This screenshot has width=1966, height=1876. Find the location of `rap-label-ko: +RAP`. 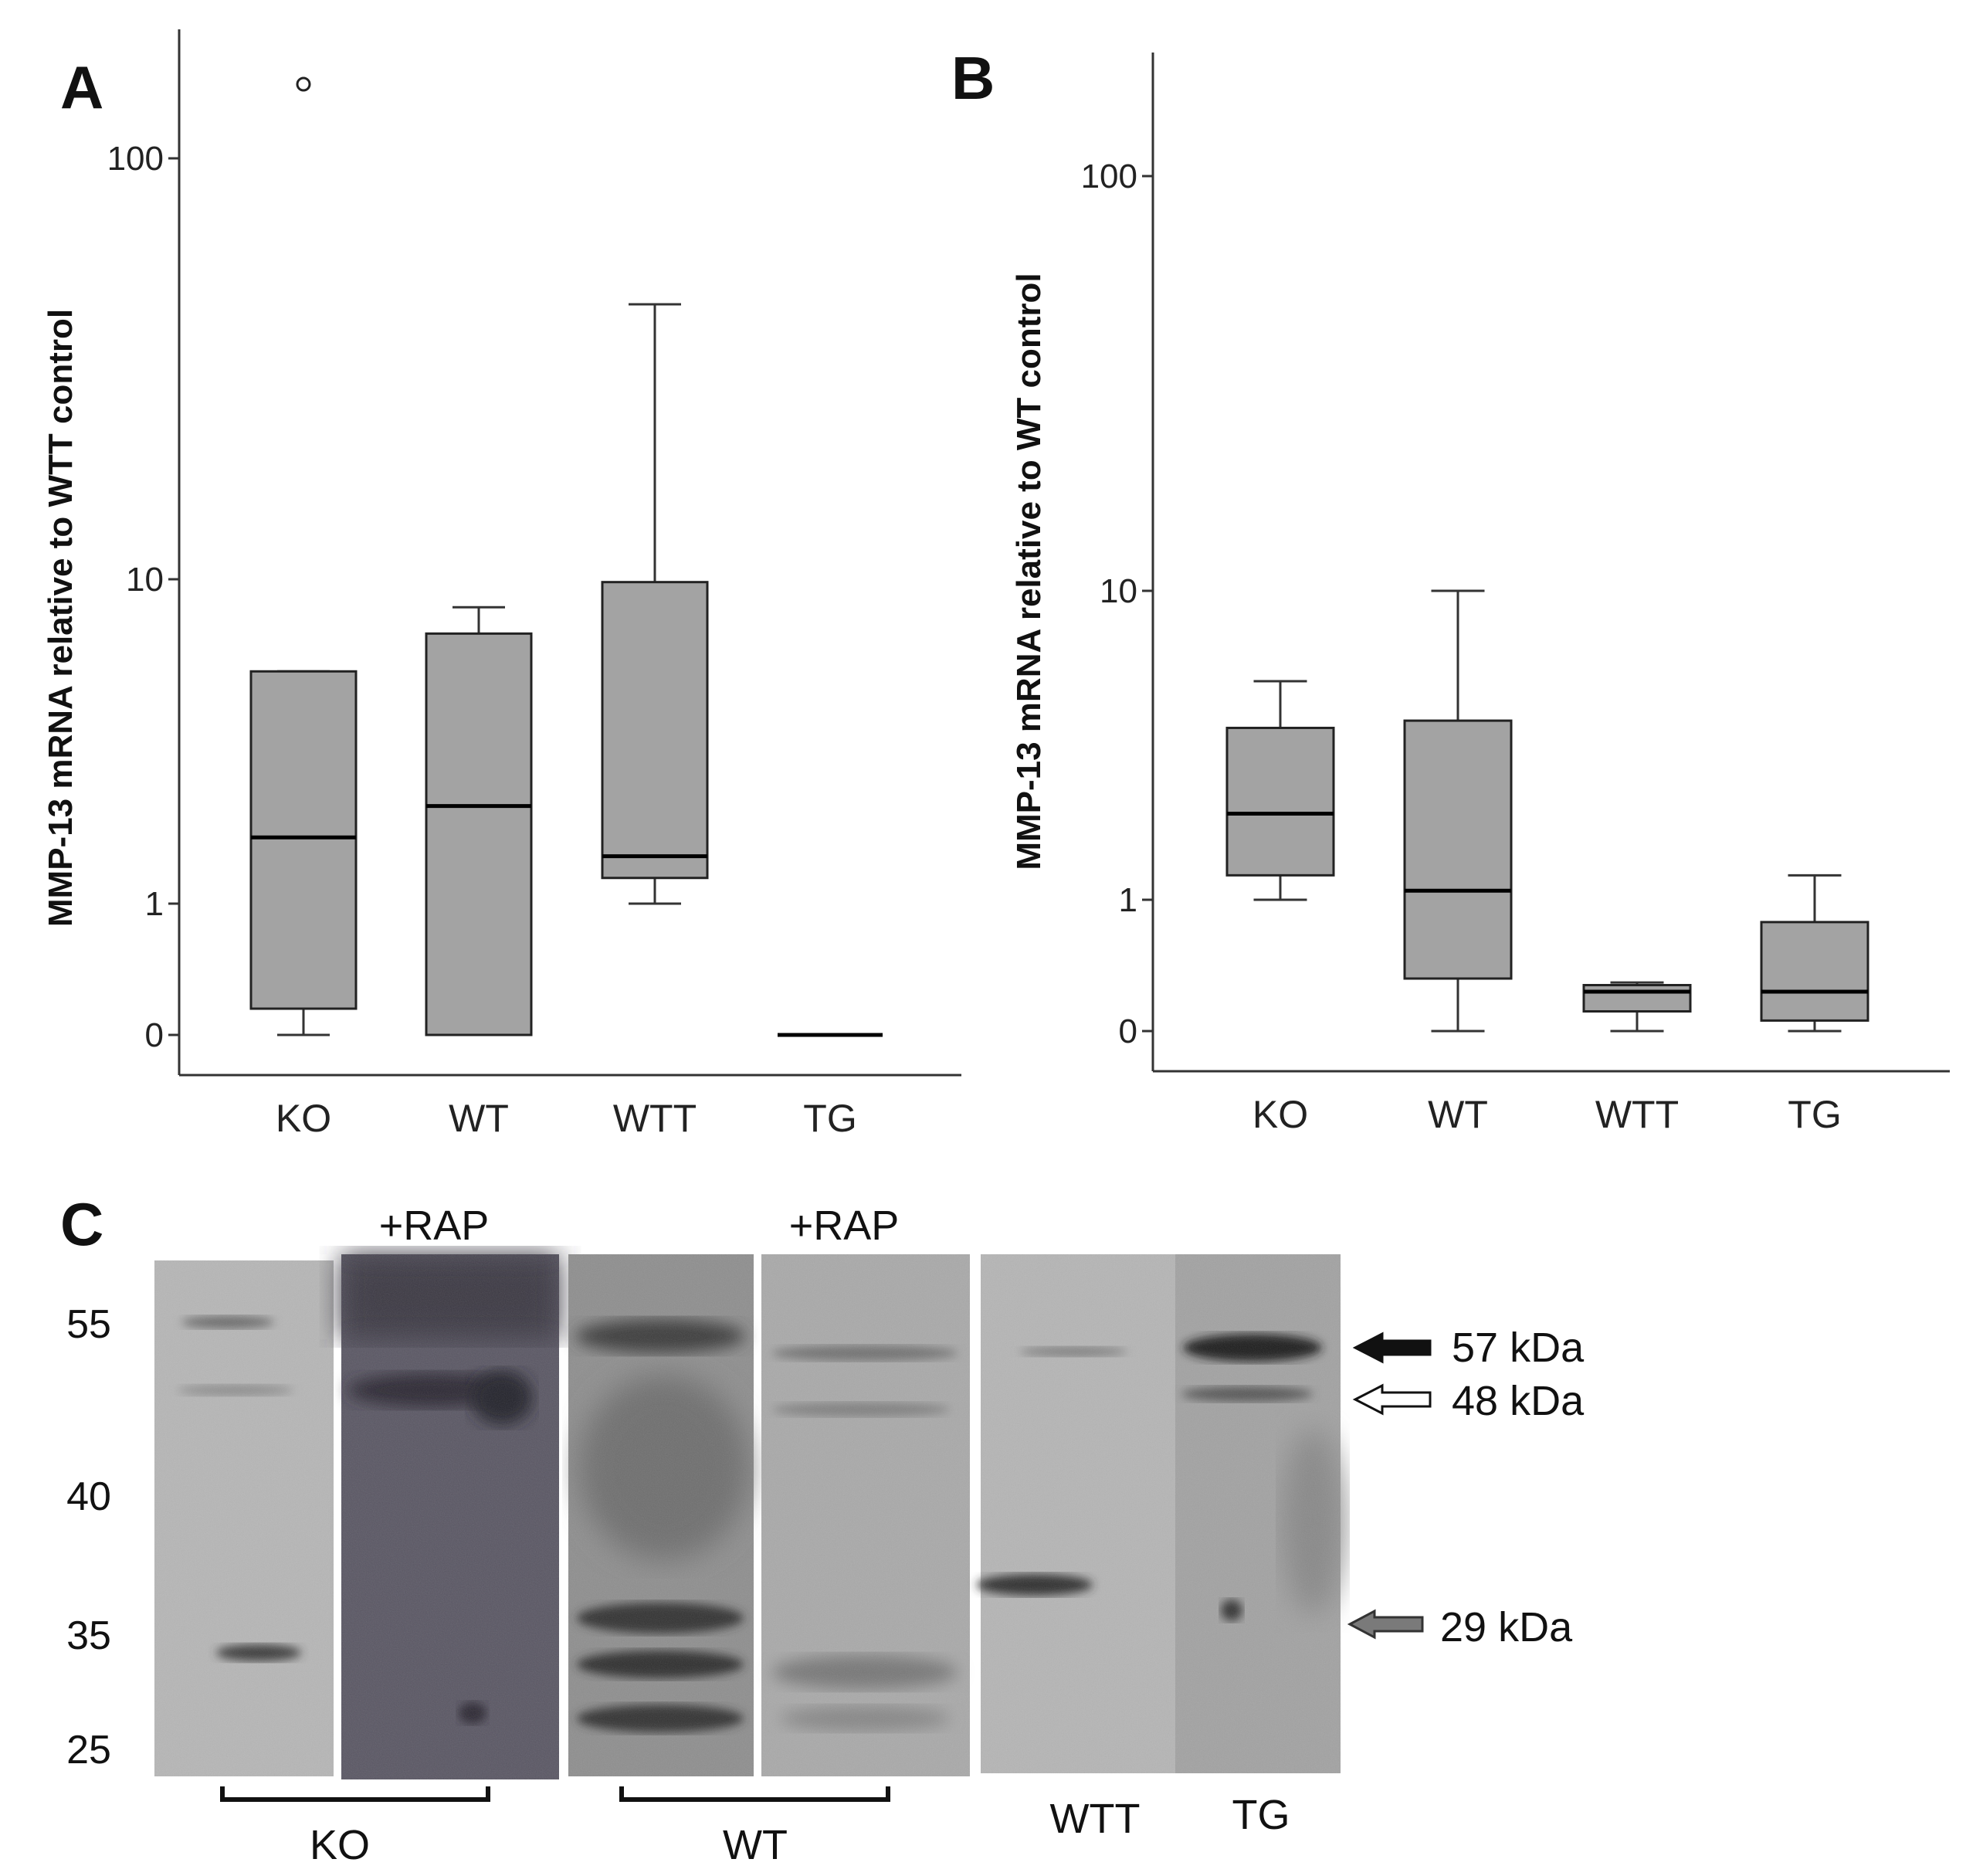

rap-label-ko: +RAP is located at coordinates (434, 1226).